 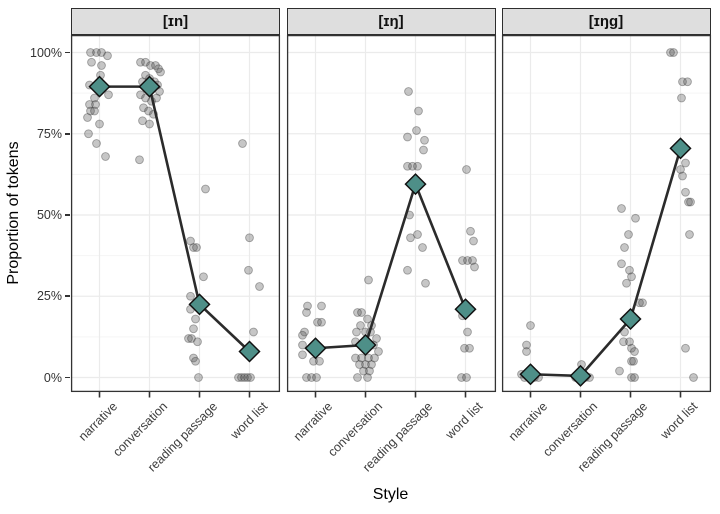 I want to click on facet-strip-label: [ɪn], so click(x=175, y=21).